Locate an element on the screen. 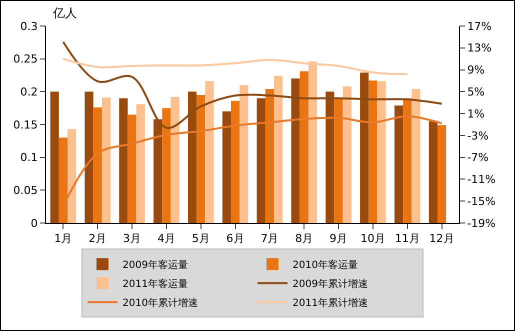  y2-tick-label: 17% is located at coordinates (479, 26).